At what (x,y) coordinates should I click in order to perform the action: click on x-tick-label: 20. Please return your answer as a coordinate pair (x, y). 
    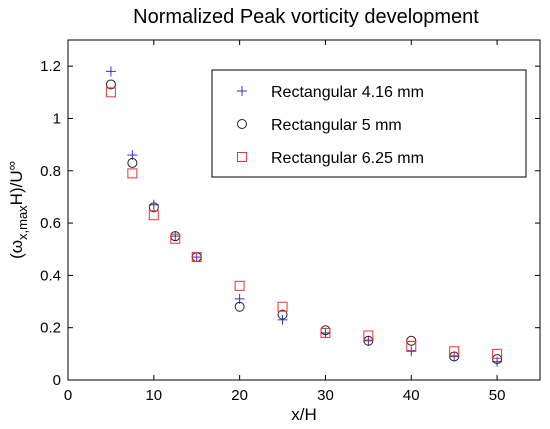
    Looking at the image, I should click on (239, 395).